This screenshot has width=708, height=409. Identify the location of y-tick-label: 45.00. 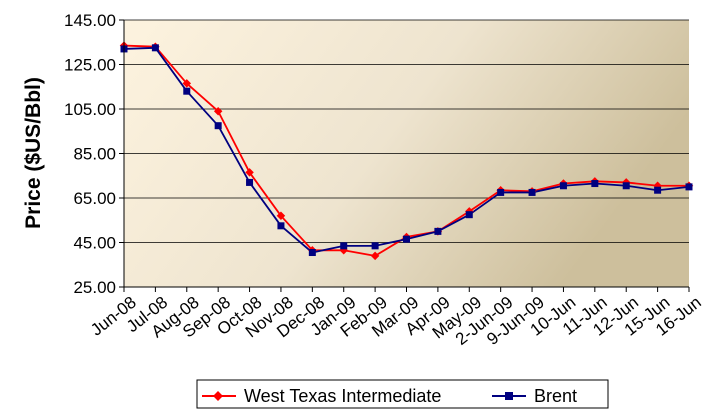
(94, 243).